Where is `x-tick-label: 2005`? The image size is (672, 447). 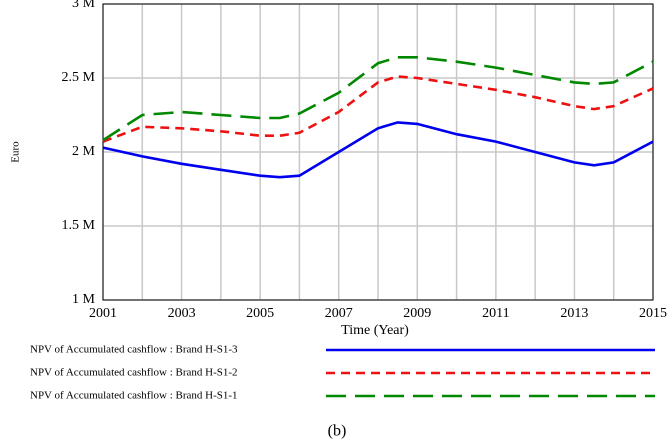 x-tick-label: 2005 is located at coordinates (260, 313).